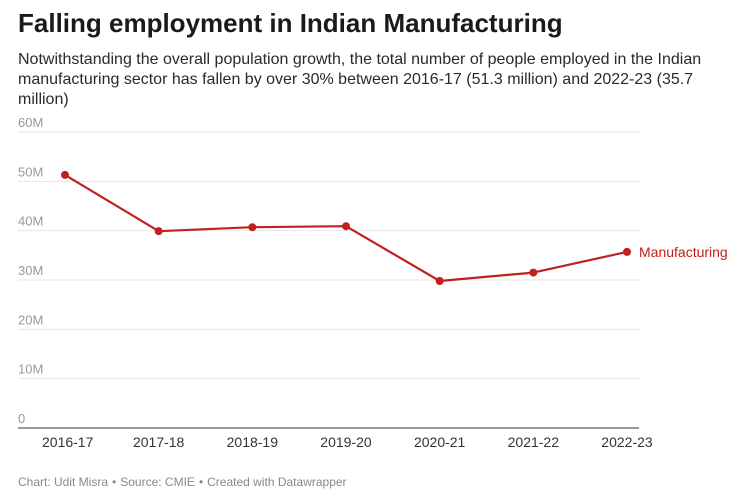 This screenshot has width=738, height=501. What do you see at coordinates (683, 252) in the screenshot?
I see `series-label: Manufacturing` at bounding box center [683, 252].